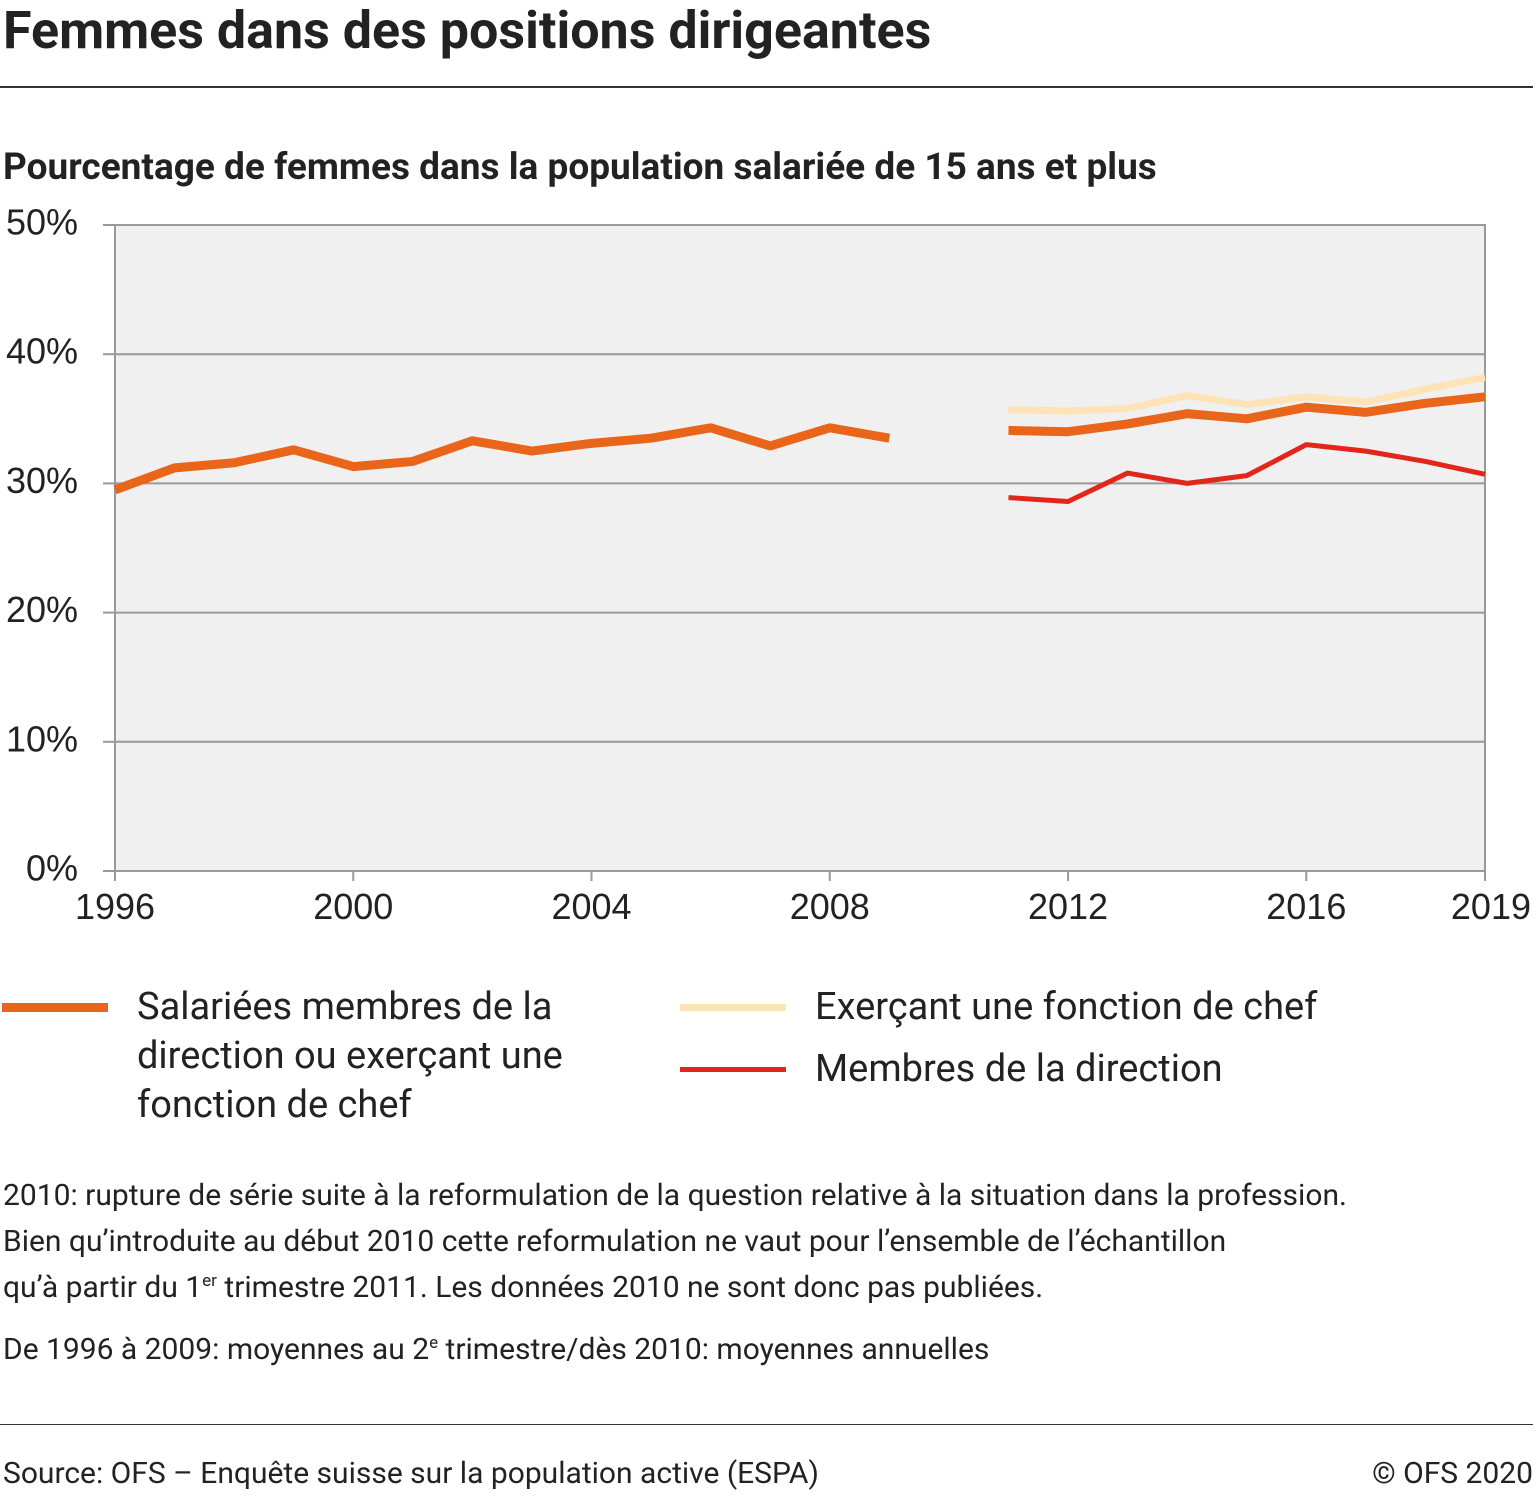 The width and height of the screenshot is (1537, 1499). What do you see at coordinates (467, 30) in the screenshot?
I see `chart-title: Femmes dans des positions dirigeantes` at bounding box center [467, 30].